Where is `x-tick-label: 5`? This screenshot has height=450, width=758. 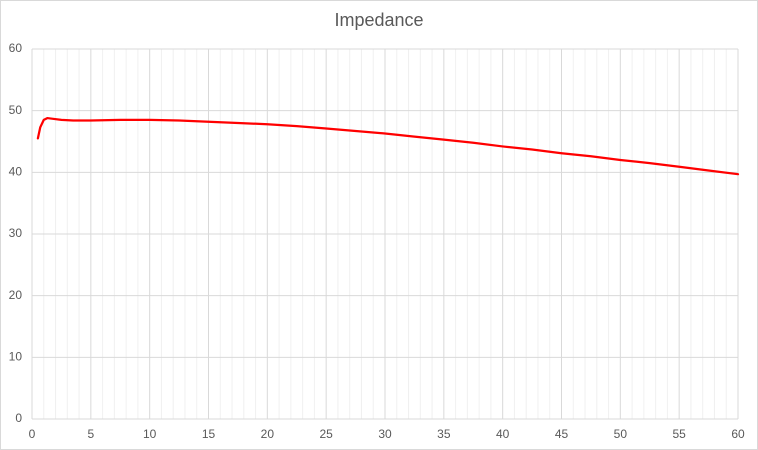 x-tick-label: 5 is located at coordinates (90, 434).